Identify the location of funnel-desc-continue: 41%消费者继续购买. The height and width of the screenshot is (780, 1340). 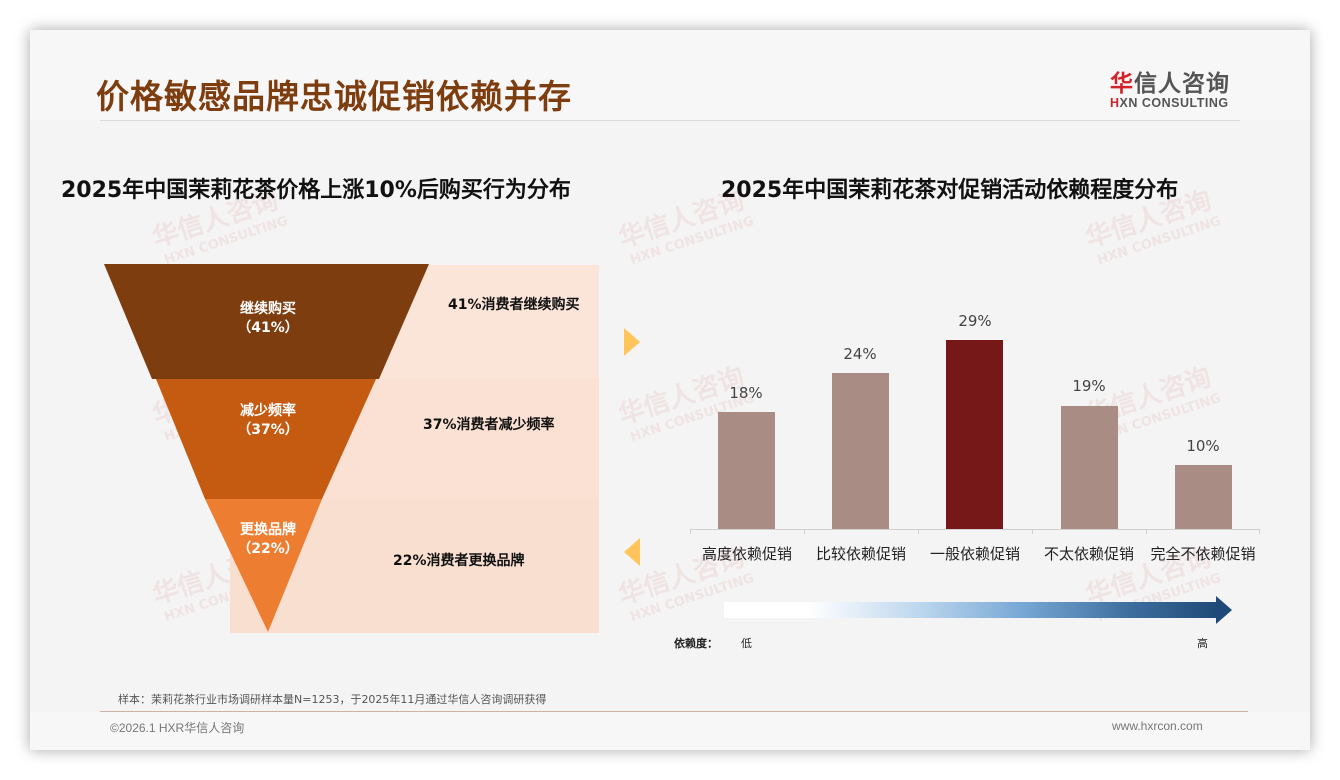
(514, 305).